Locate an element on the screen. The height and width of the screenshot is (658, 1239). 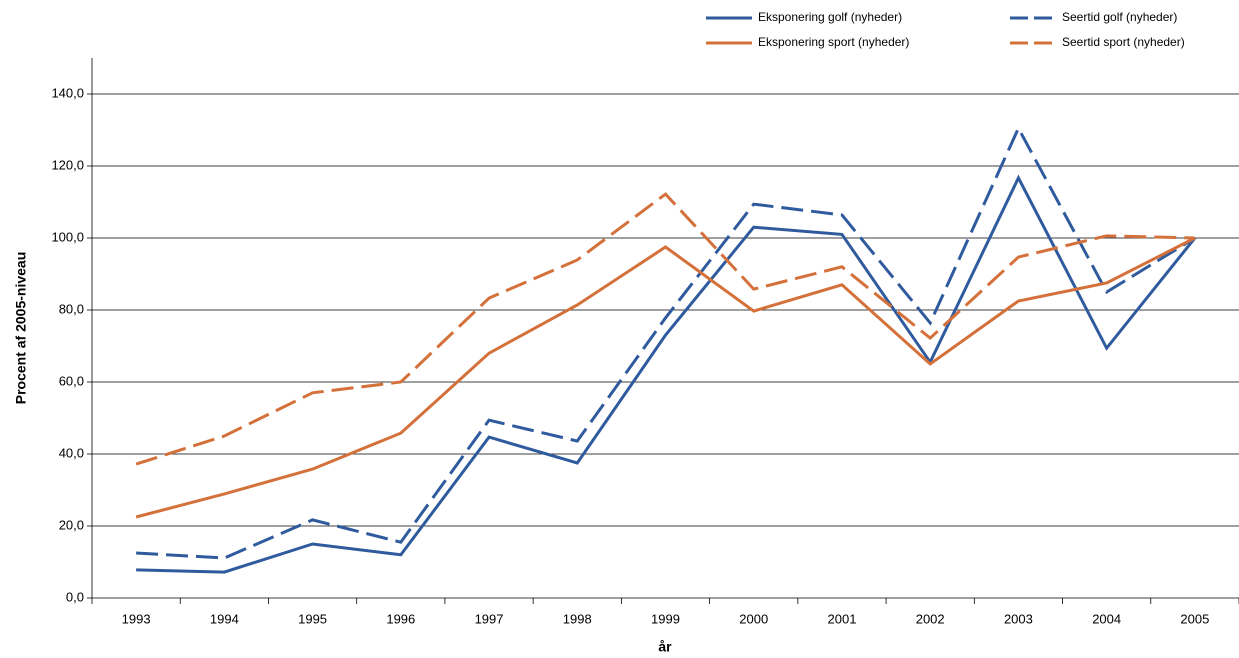
x-tick-label: 2002 is located at coordinates (930, 618).